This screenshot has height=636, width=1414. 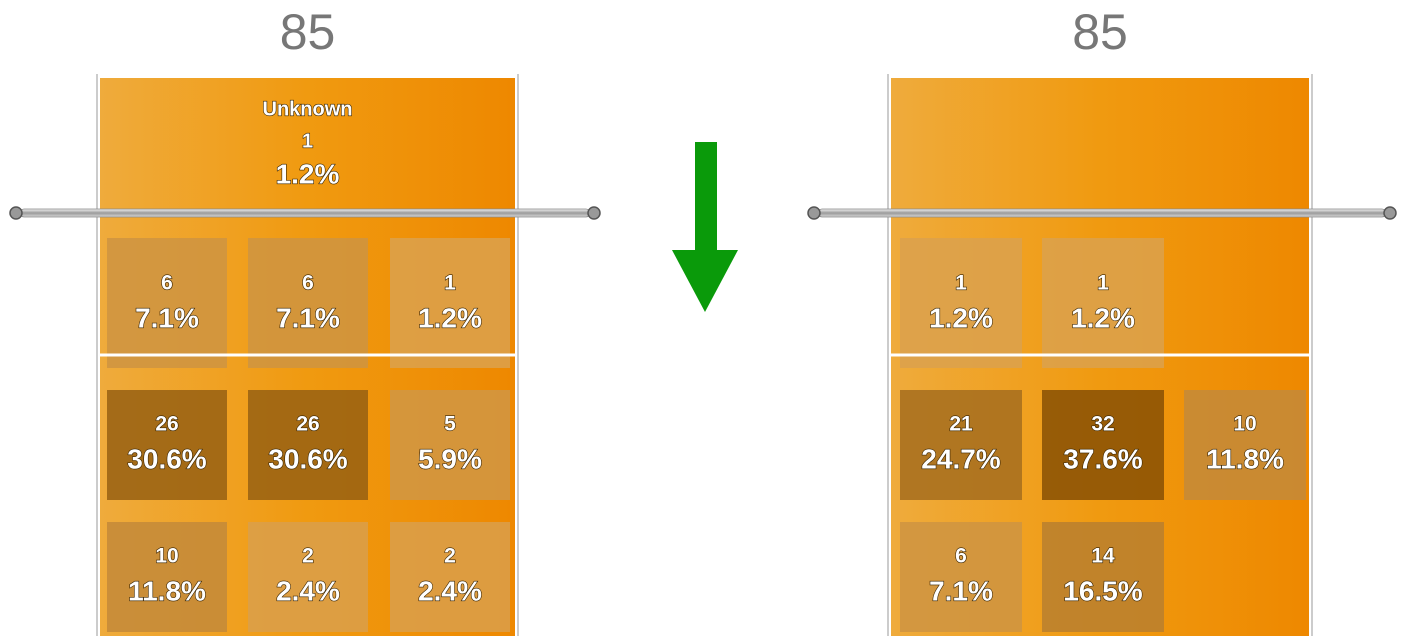 I want to click on cell-count: 21, so click(x=961, y=424).